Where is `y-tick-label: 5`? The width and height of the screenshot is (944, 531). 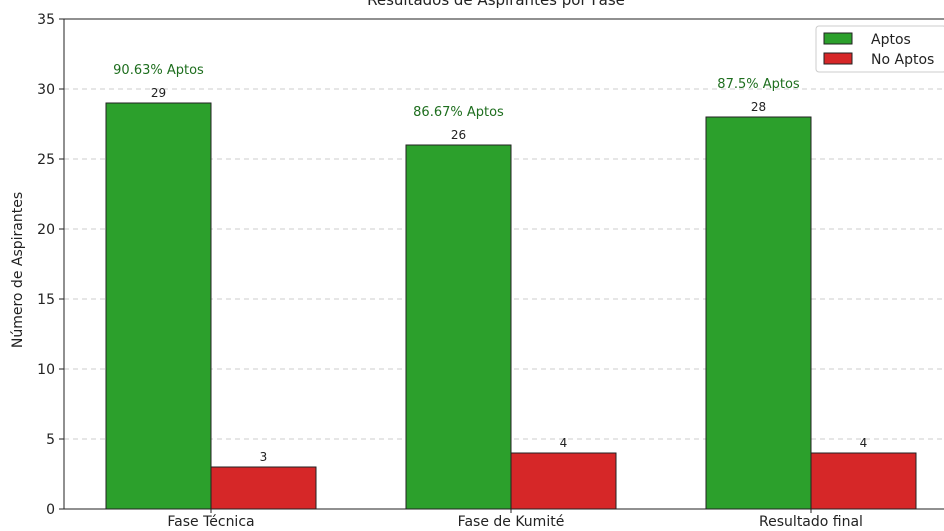 y-tick-label: 5 is located at coordinates (50, 440).